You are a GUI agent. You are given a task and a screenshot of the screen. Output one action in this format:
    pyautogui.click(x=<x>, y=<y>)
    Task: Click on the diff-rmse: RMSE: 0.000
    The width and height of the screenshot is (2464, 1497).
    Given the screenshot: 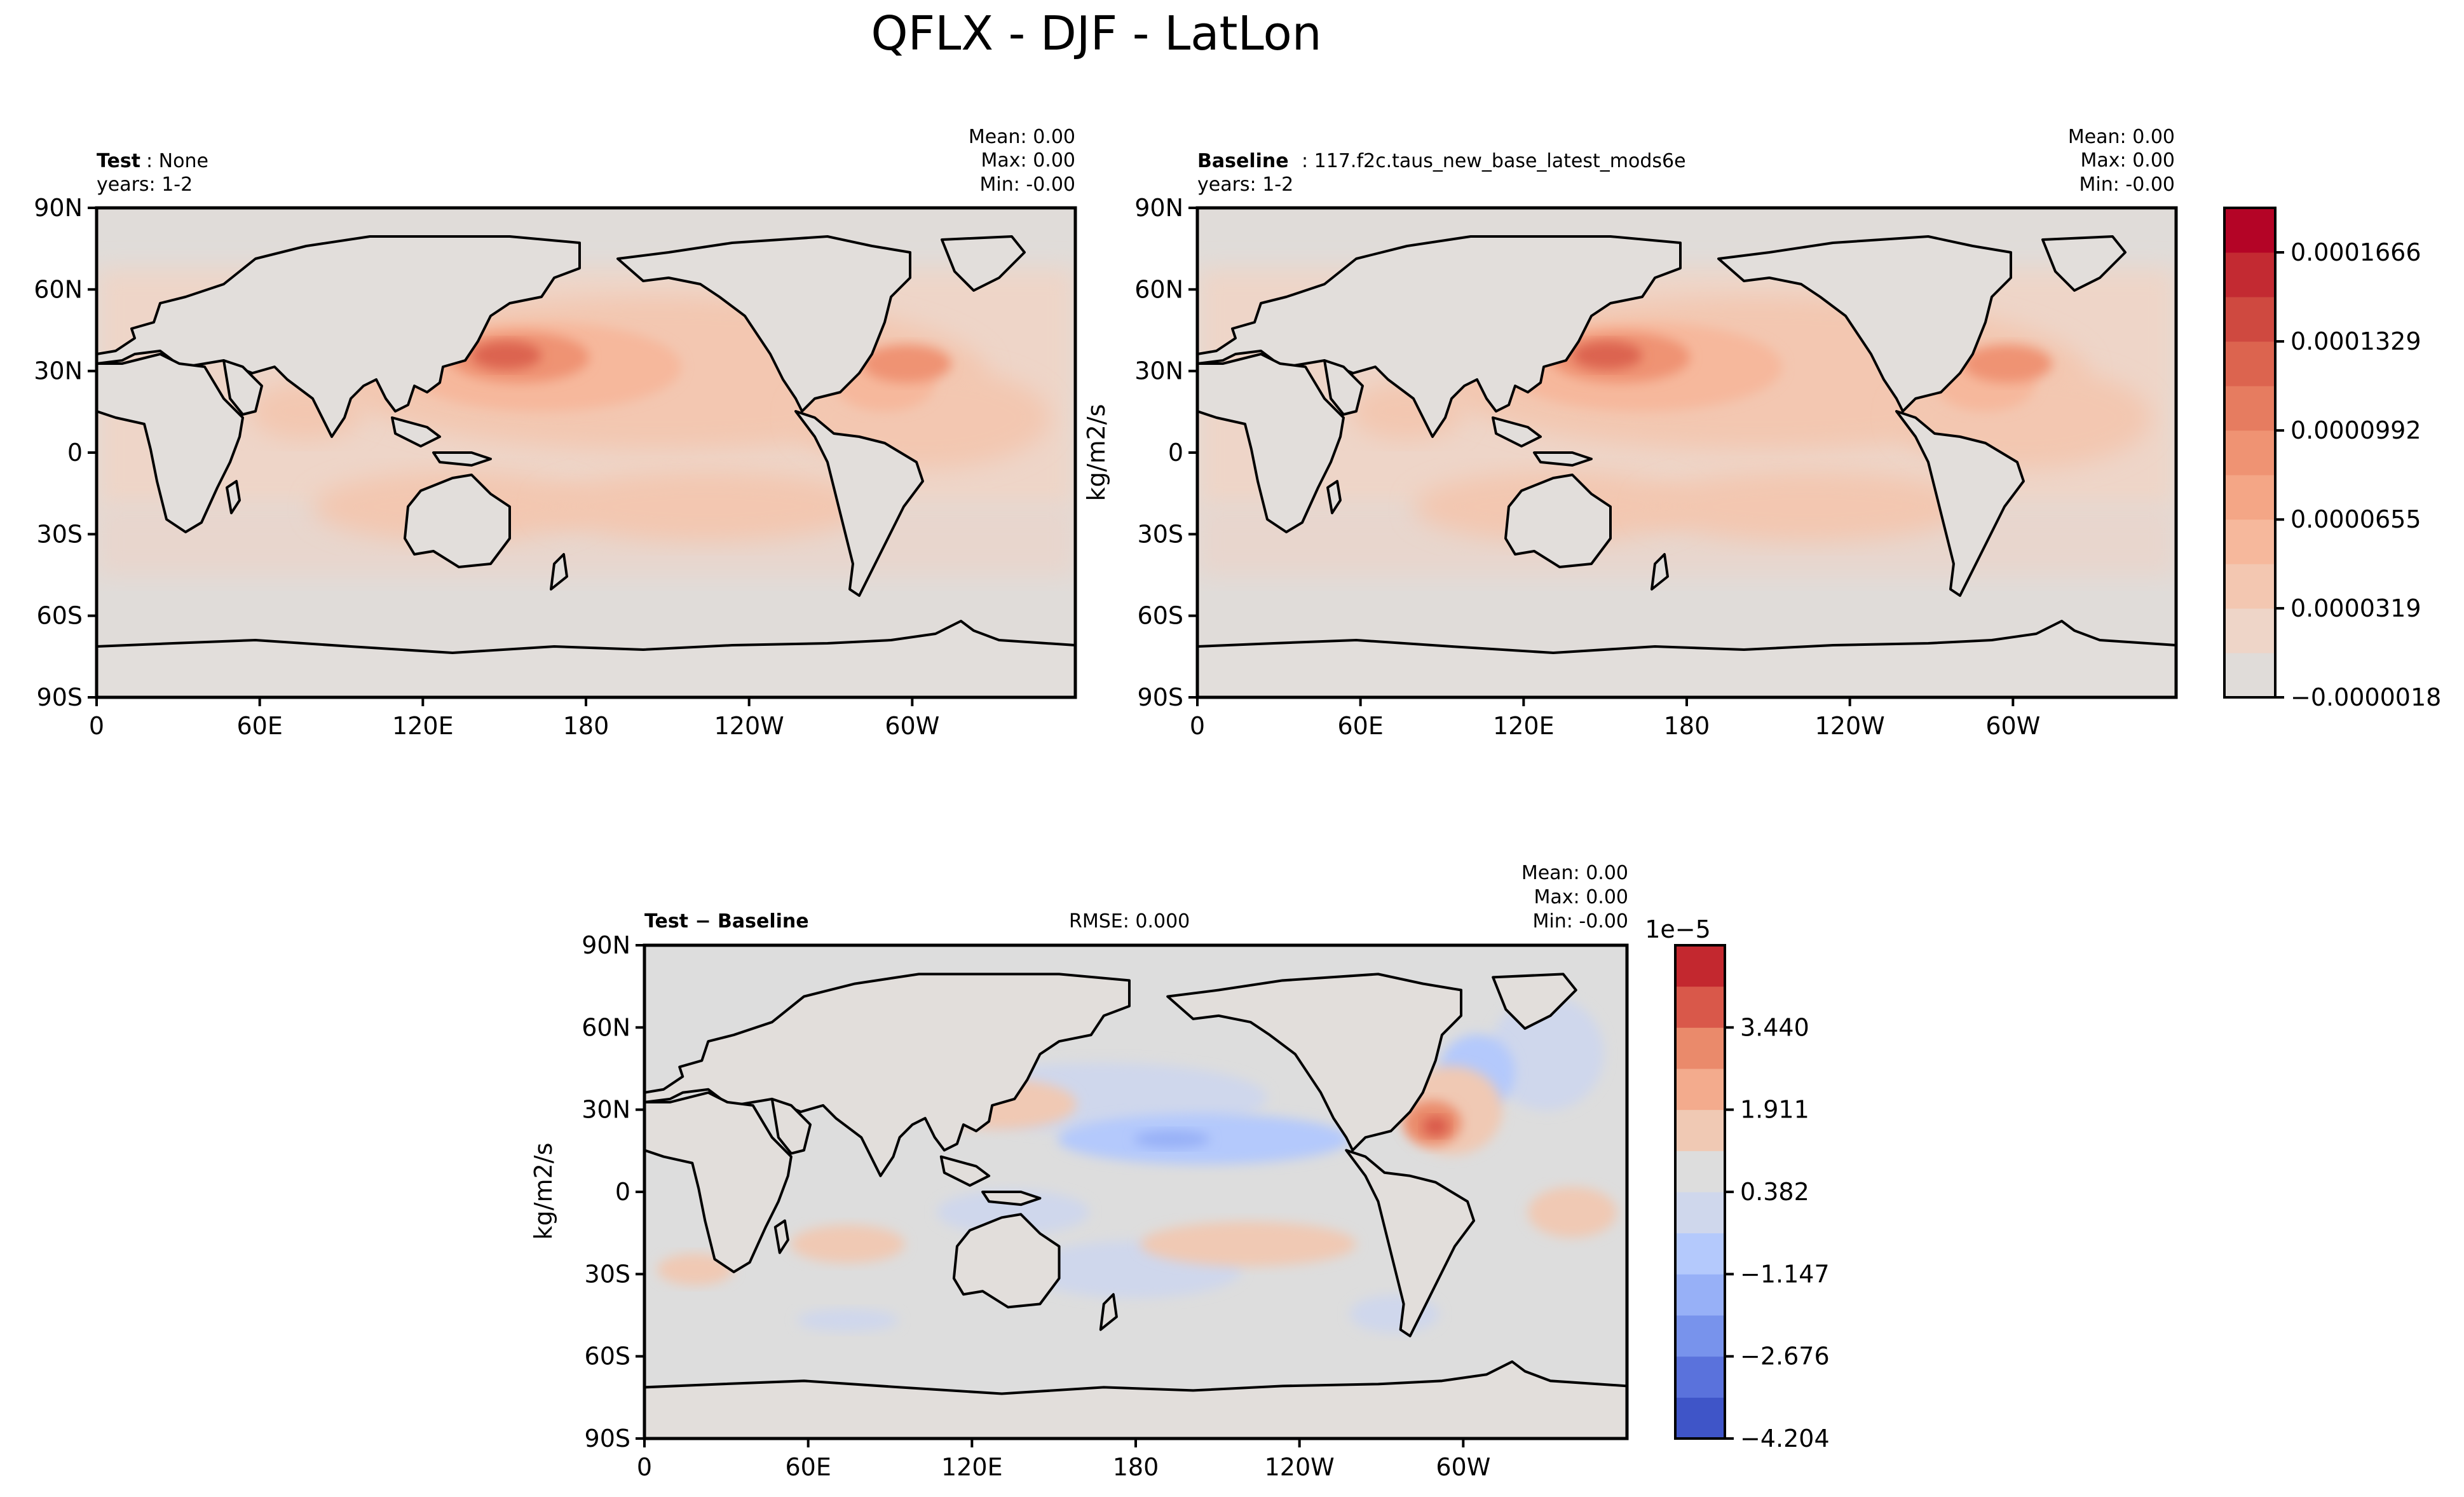 What is the action you would take?
    pyautogui.click(x=1129, y=921)
    